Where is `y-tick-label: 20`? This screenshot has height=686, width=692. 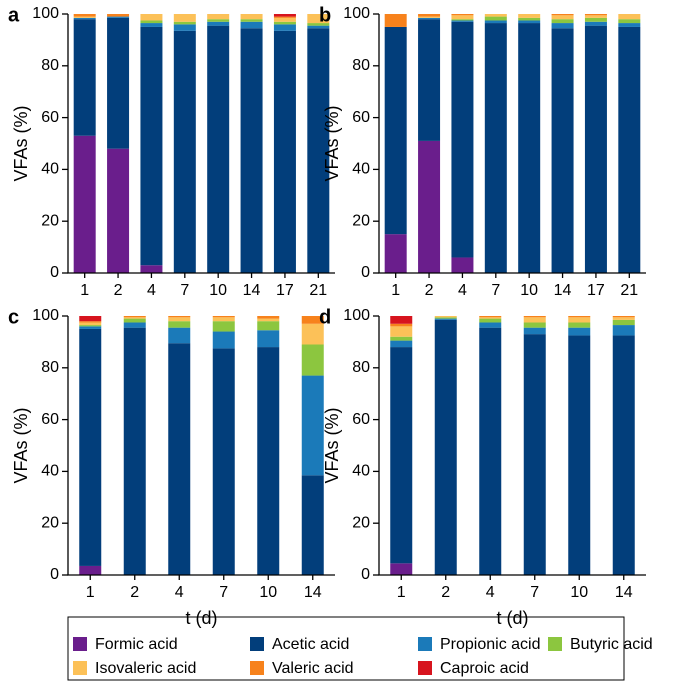 y-tick-label: 20 is located at coordinates (361, 220).